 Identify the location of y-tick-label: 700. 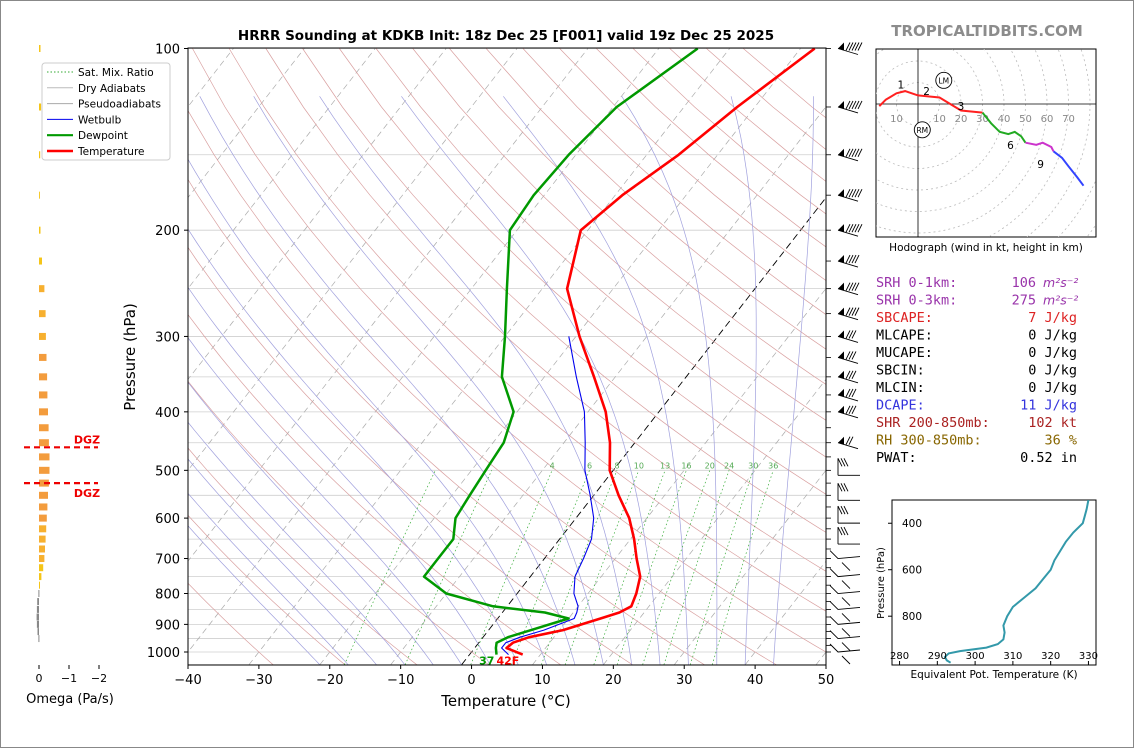
(167, 560).